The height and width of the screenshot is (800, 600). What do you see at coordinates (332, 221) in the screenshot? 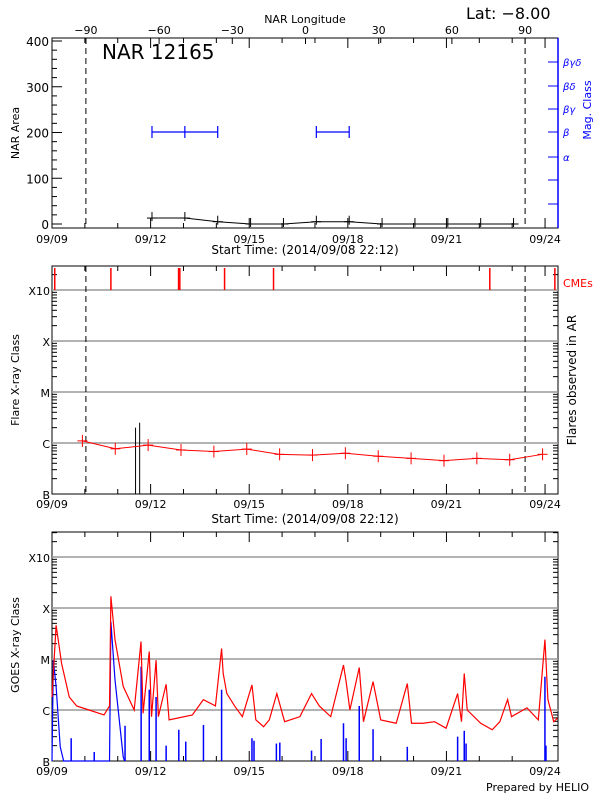
I see `area-line` at bounding box center [332, 221].